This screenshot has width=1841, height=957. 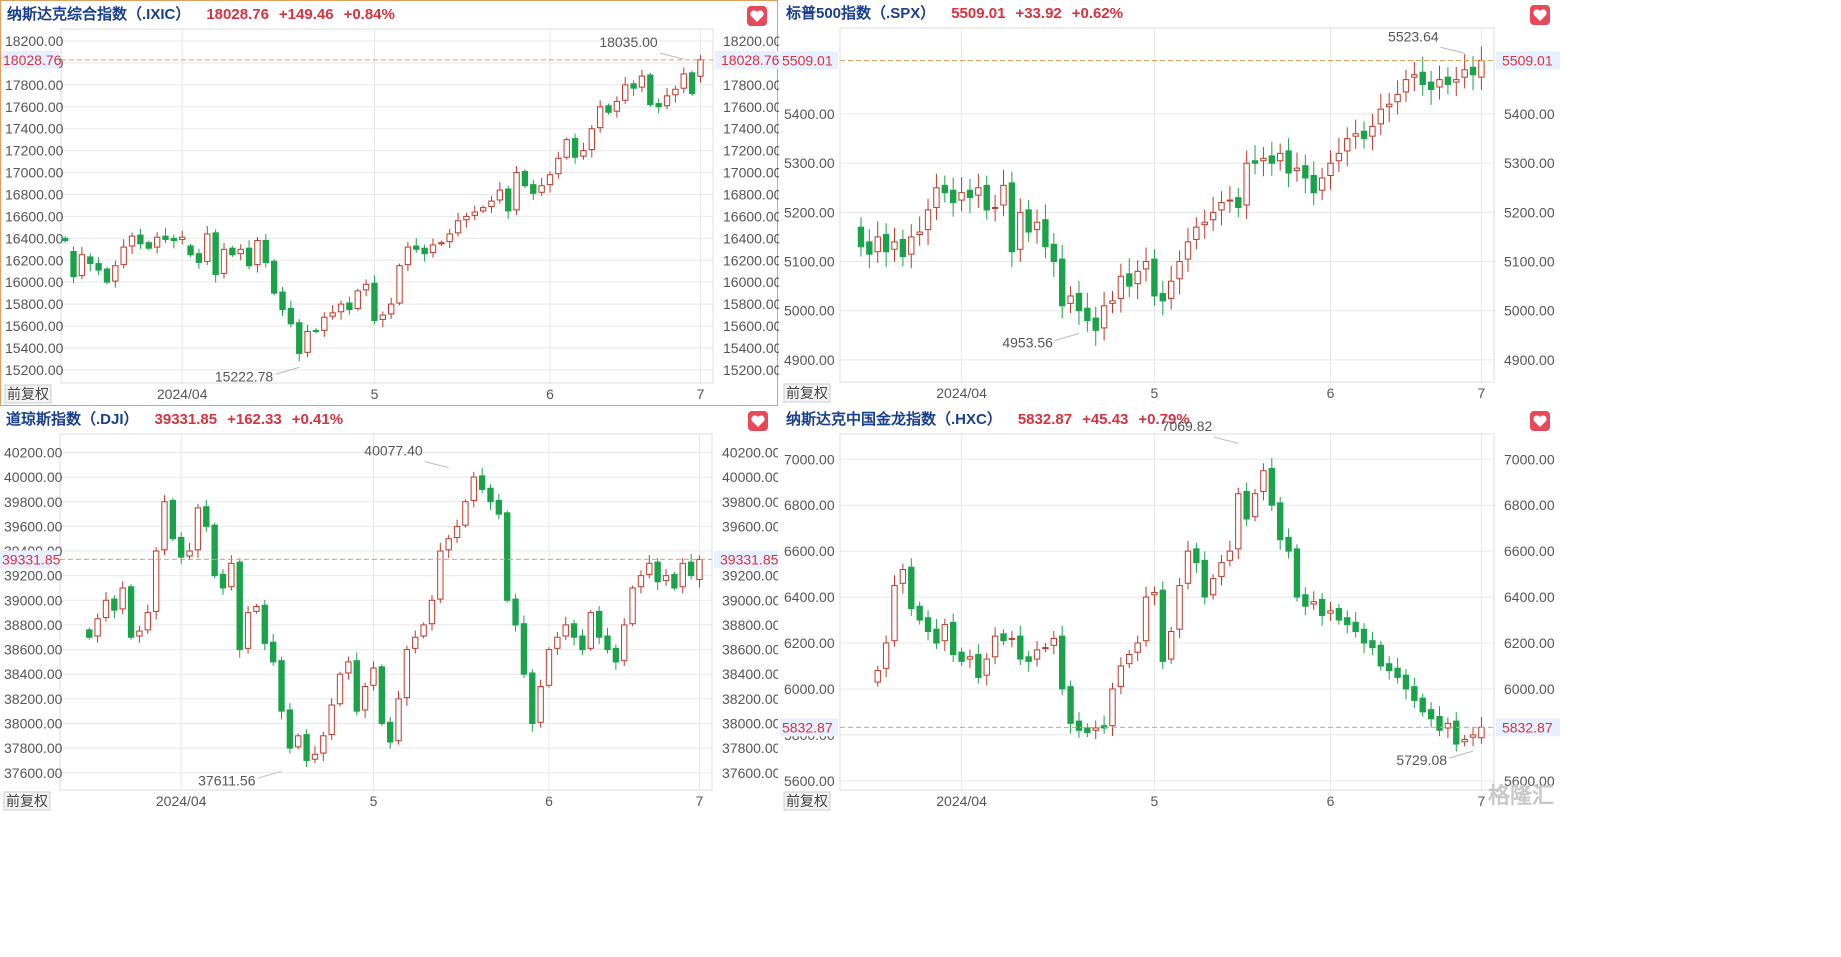 What do you see at coordinates (72, 419) in the screenshot?
I see `index-name: 道琼斯指数（.DJI）` at bounding box center [72, 419].